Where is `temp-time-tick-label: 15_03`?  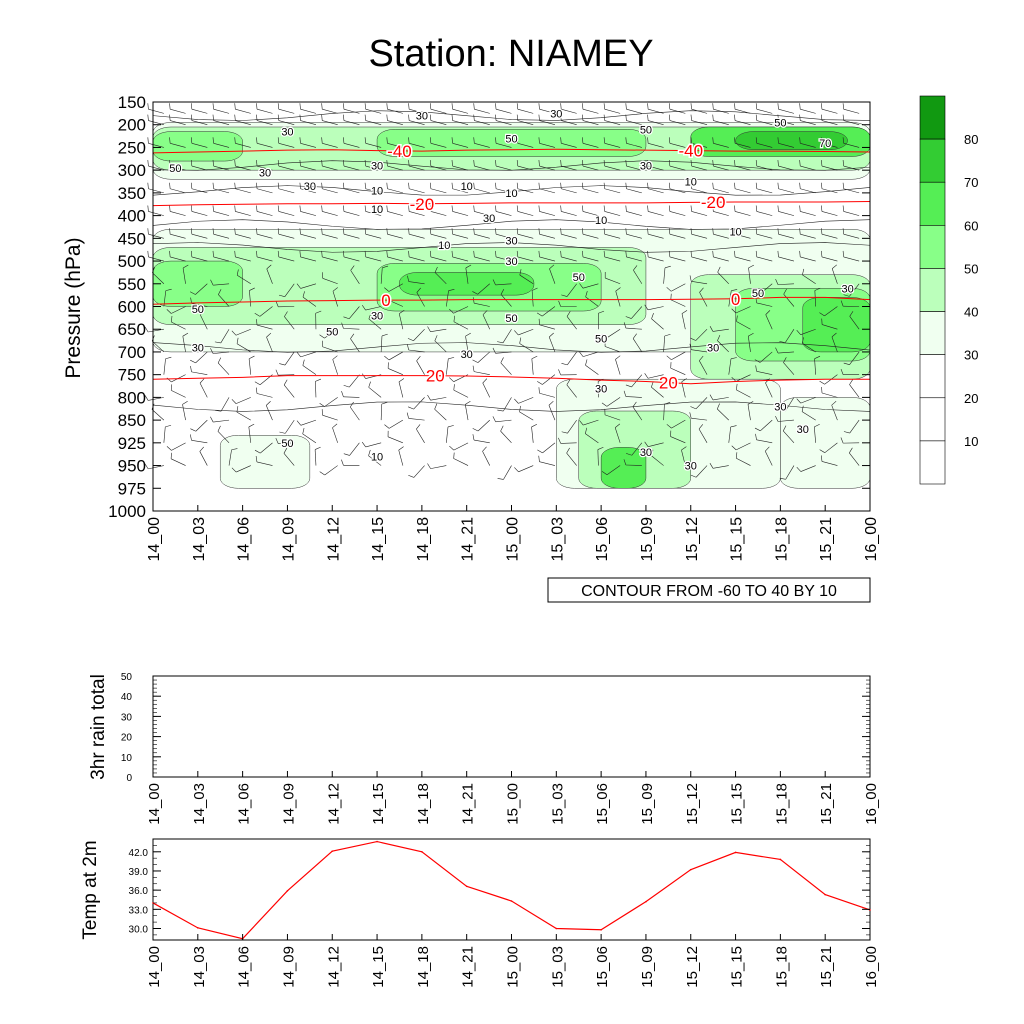 temp-time-tick-label: 15_03 is located at coordinates (557, 967).